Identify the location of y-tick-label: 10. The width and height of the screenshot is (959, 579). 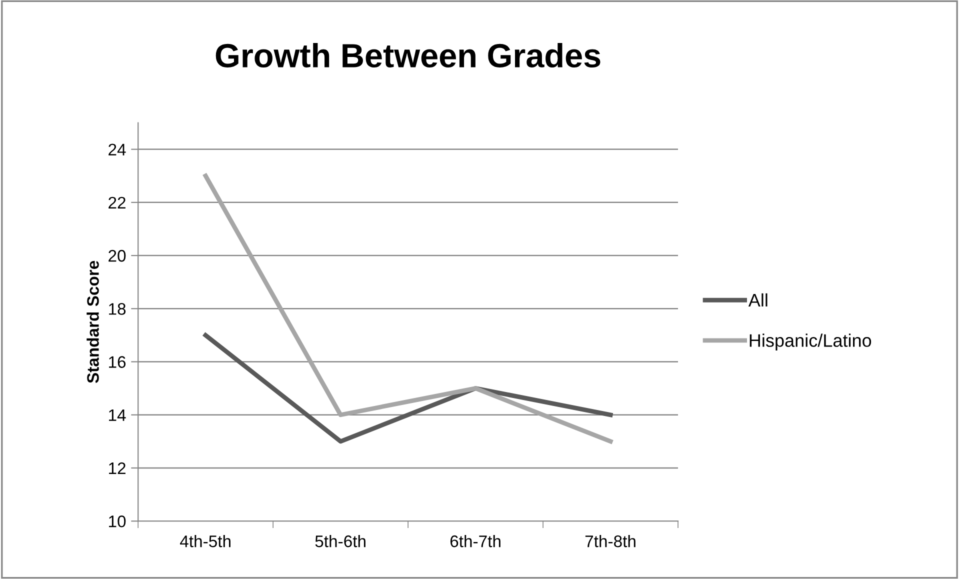
(117, 522).